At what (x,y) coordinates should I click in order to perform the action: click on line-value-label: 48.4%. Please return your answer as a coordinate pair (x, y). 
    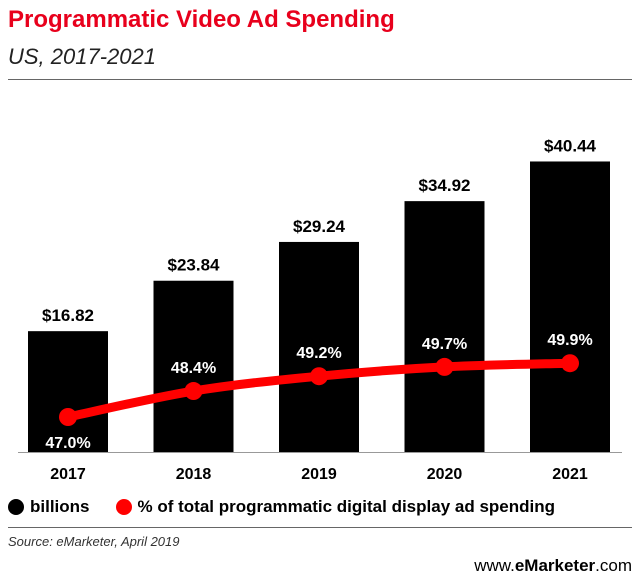
    Looking at the image, I should click on (193, 368).